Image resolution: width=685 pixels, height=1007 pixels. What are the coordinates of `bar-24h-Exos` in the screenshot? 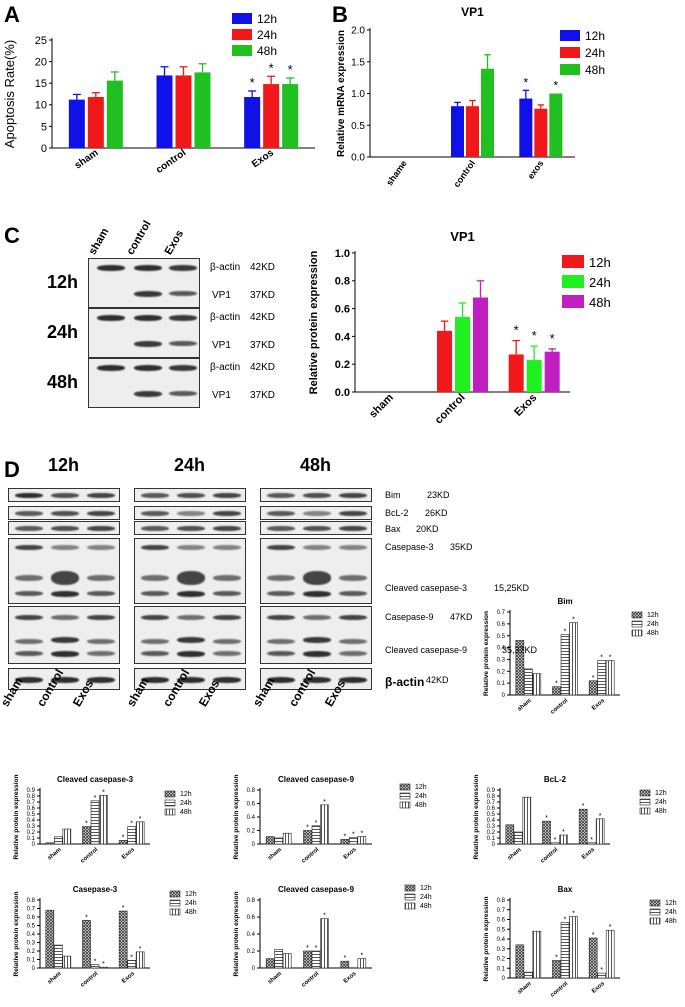 It's located at (601, 975).